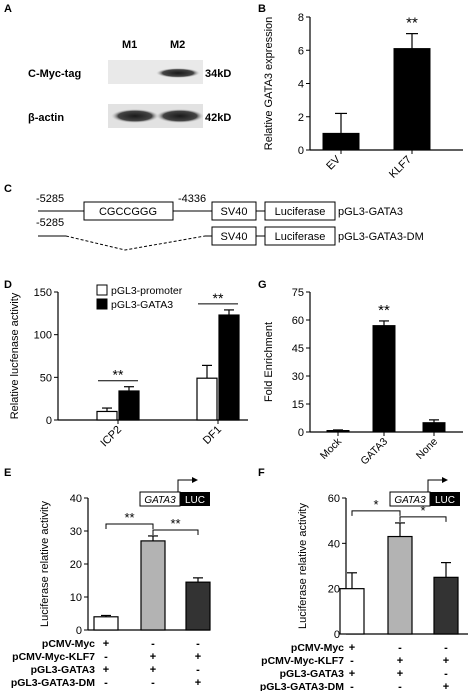 The image size is (474, 691). Describe the element at coordinates (370, 212) in the screenshot. I see `c1-name: pGL3-GATA3` at that location.